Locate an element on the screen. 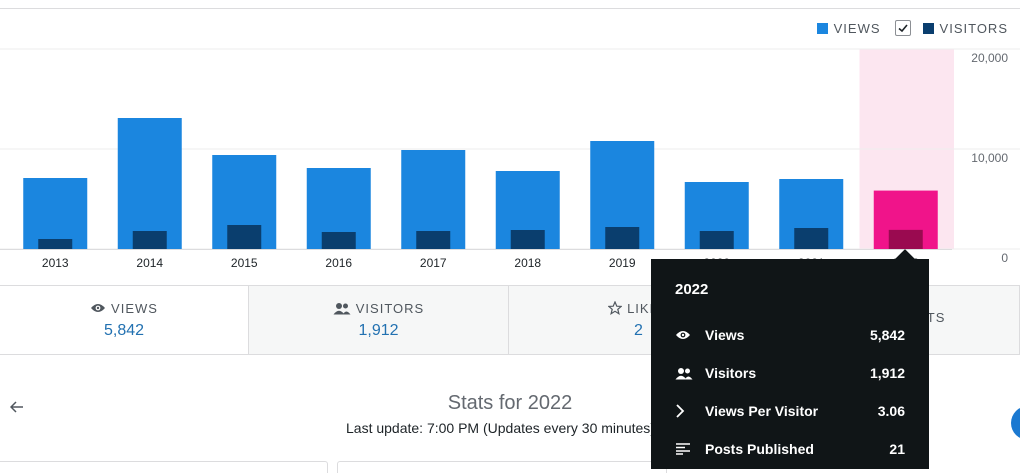 The image size is (1020, 473). bottom-card-left is located at coordinates (164, 467).